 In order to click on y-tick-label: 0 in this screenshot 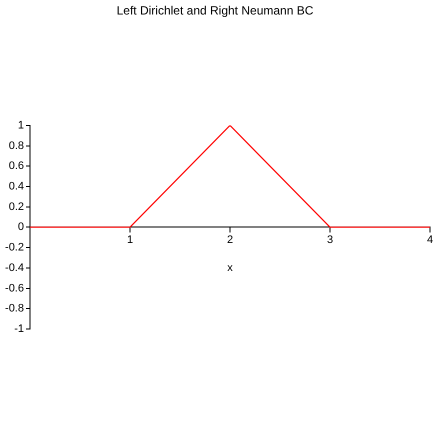, I will do `click(21, 227)`.